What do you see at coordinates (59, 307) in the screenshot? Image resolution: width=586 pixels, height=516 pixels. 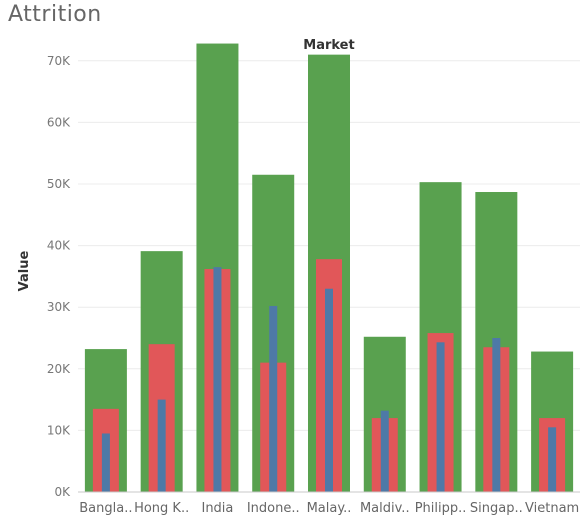 I see `y-tick-label: 30K` at bounding box center [59, 307].